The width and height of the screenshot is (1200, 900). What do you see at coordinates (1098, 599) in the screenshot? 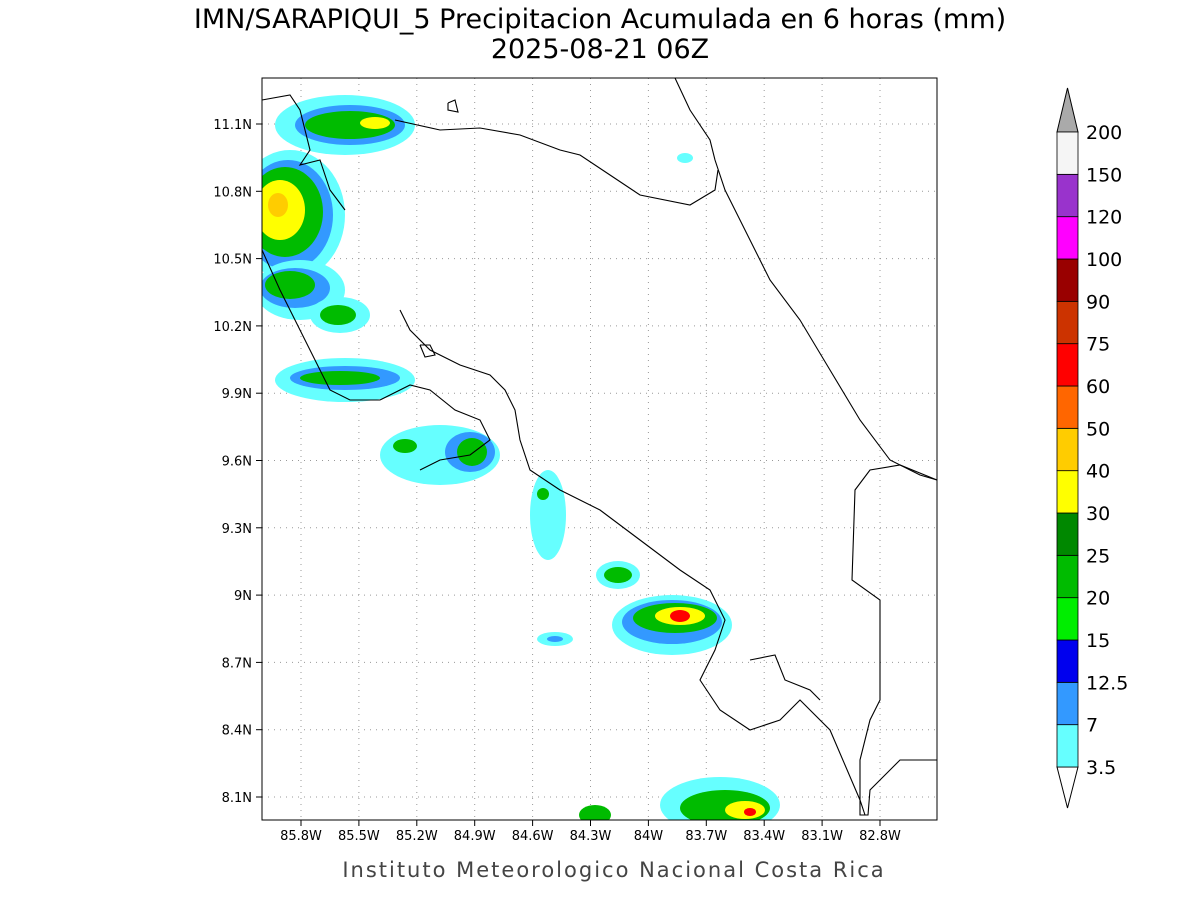
I see `colorbar-label: 20` at bounding box center [1098, 599].